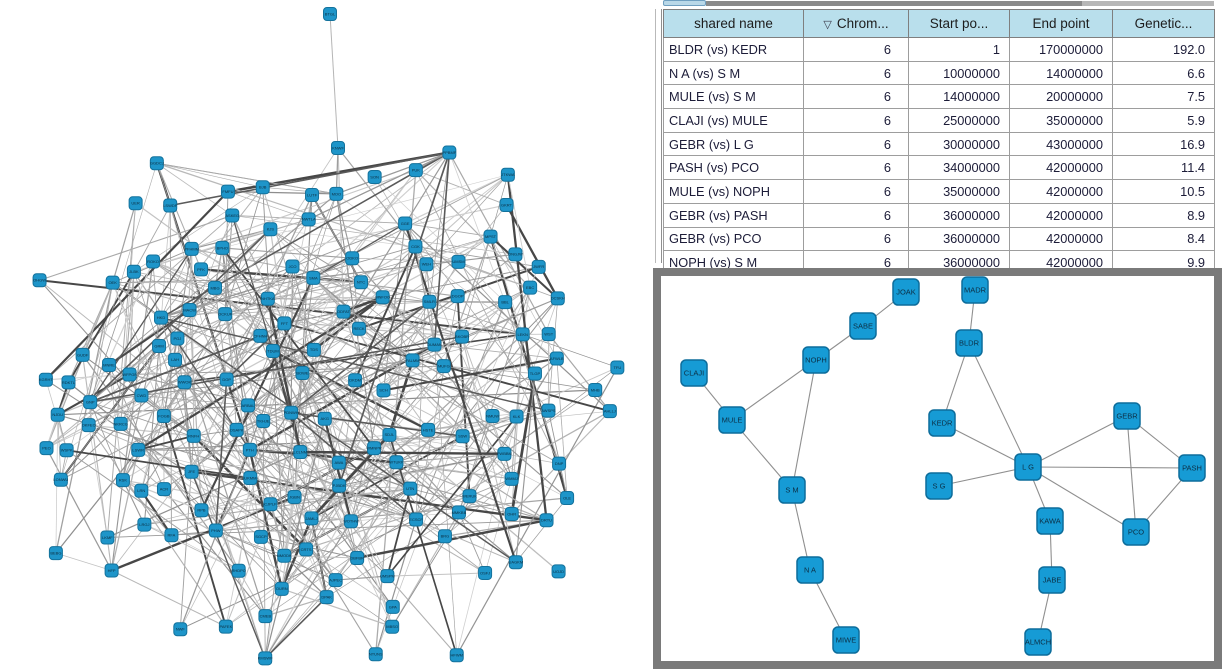  What do you see at coordinates (141, 490) in the screenshot?
I see `network-node: LRN` at bounding box center [141, 490].